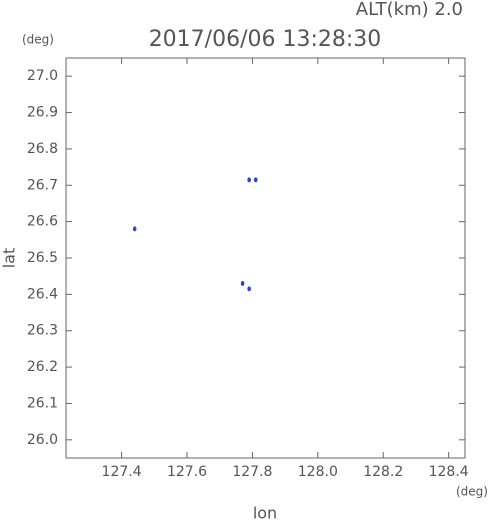 This screenshot has height=521, width=491. Describe the element at coordinates (42, 367) in the screenshot. I see `y-tick-label: 26.2` at that location.